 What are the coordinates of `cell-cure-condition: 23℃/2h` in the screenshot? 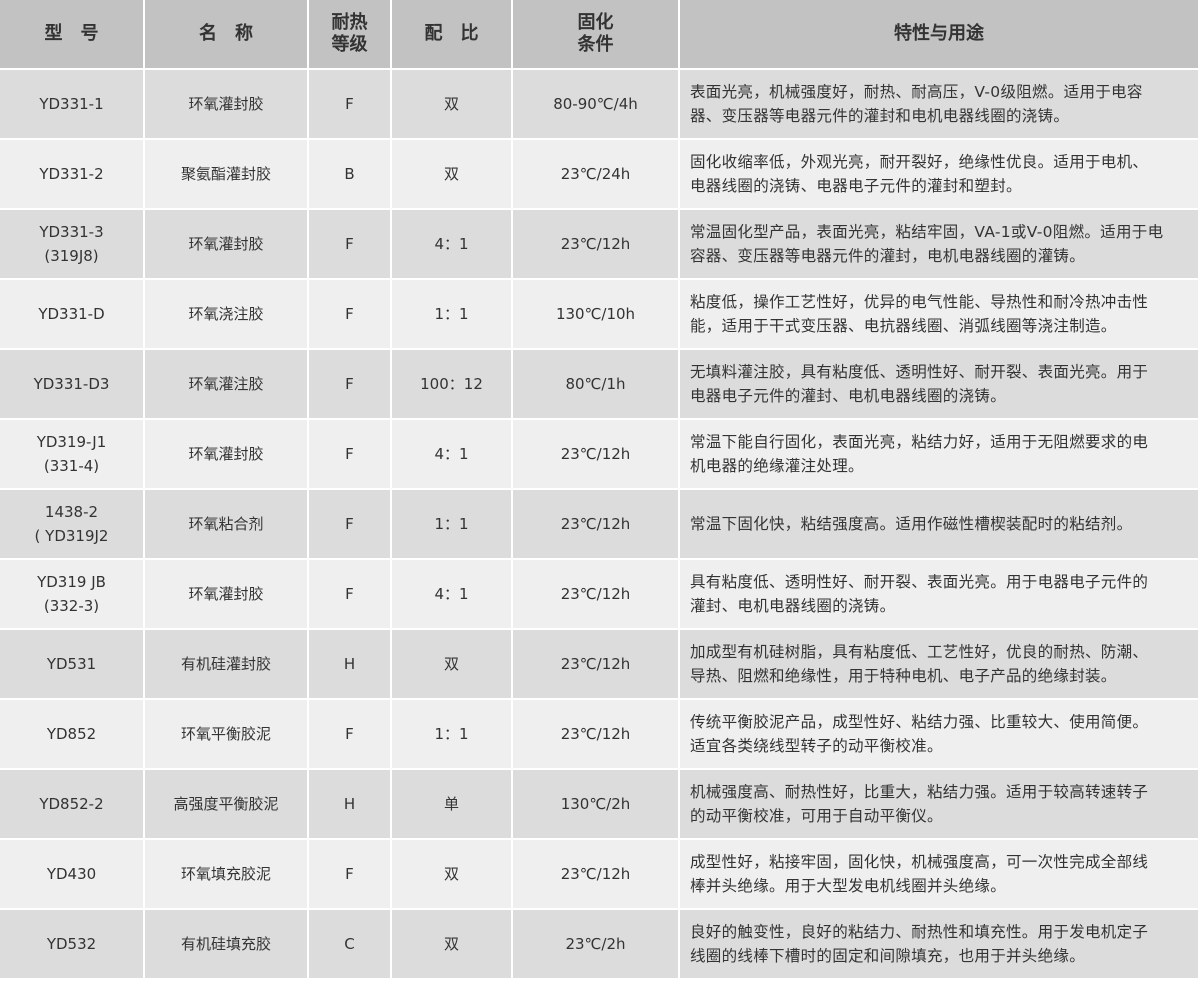 It's located at (595, 944).